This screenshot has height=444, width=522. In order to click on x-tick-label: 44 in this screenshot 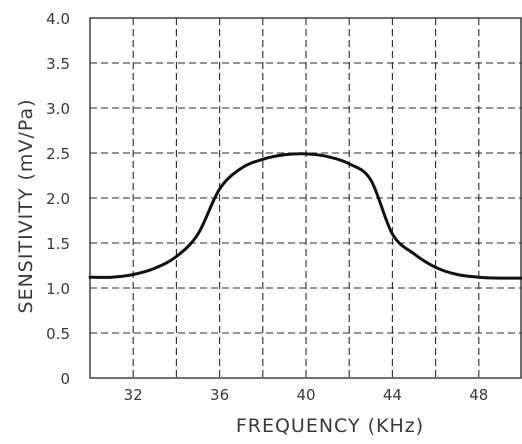, I will do `click(392, 395)`.